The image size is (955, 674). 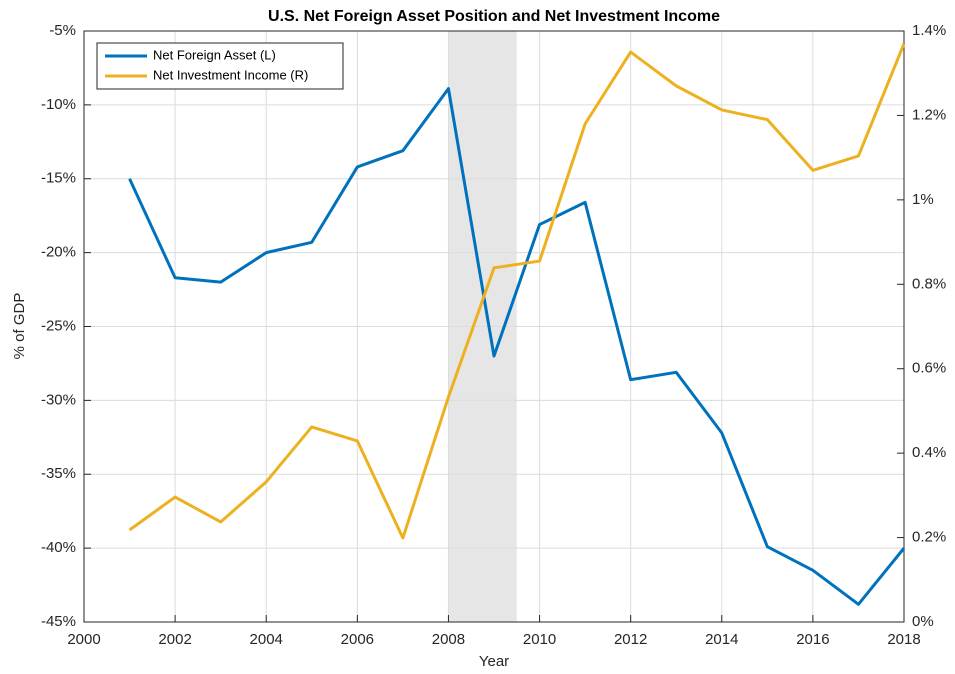 What do you see at coordinates (929, 368) in the screenshot?
I see `y2-tick-label: 0.6%` at bounding box center [929, 368].